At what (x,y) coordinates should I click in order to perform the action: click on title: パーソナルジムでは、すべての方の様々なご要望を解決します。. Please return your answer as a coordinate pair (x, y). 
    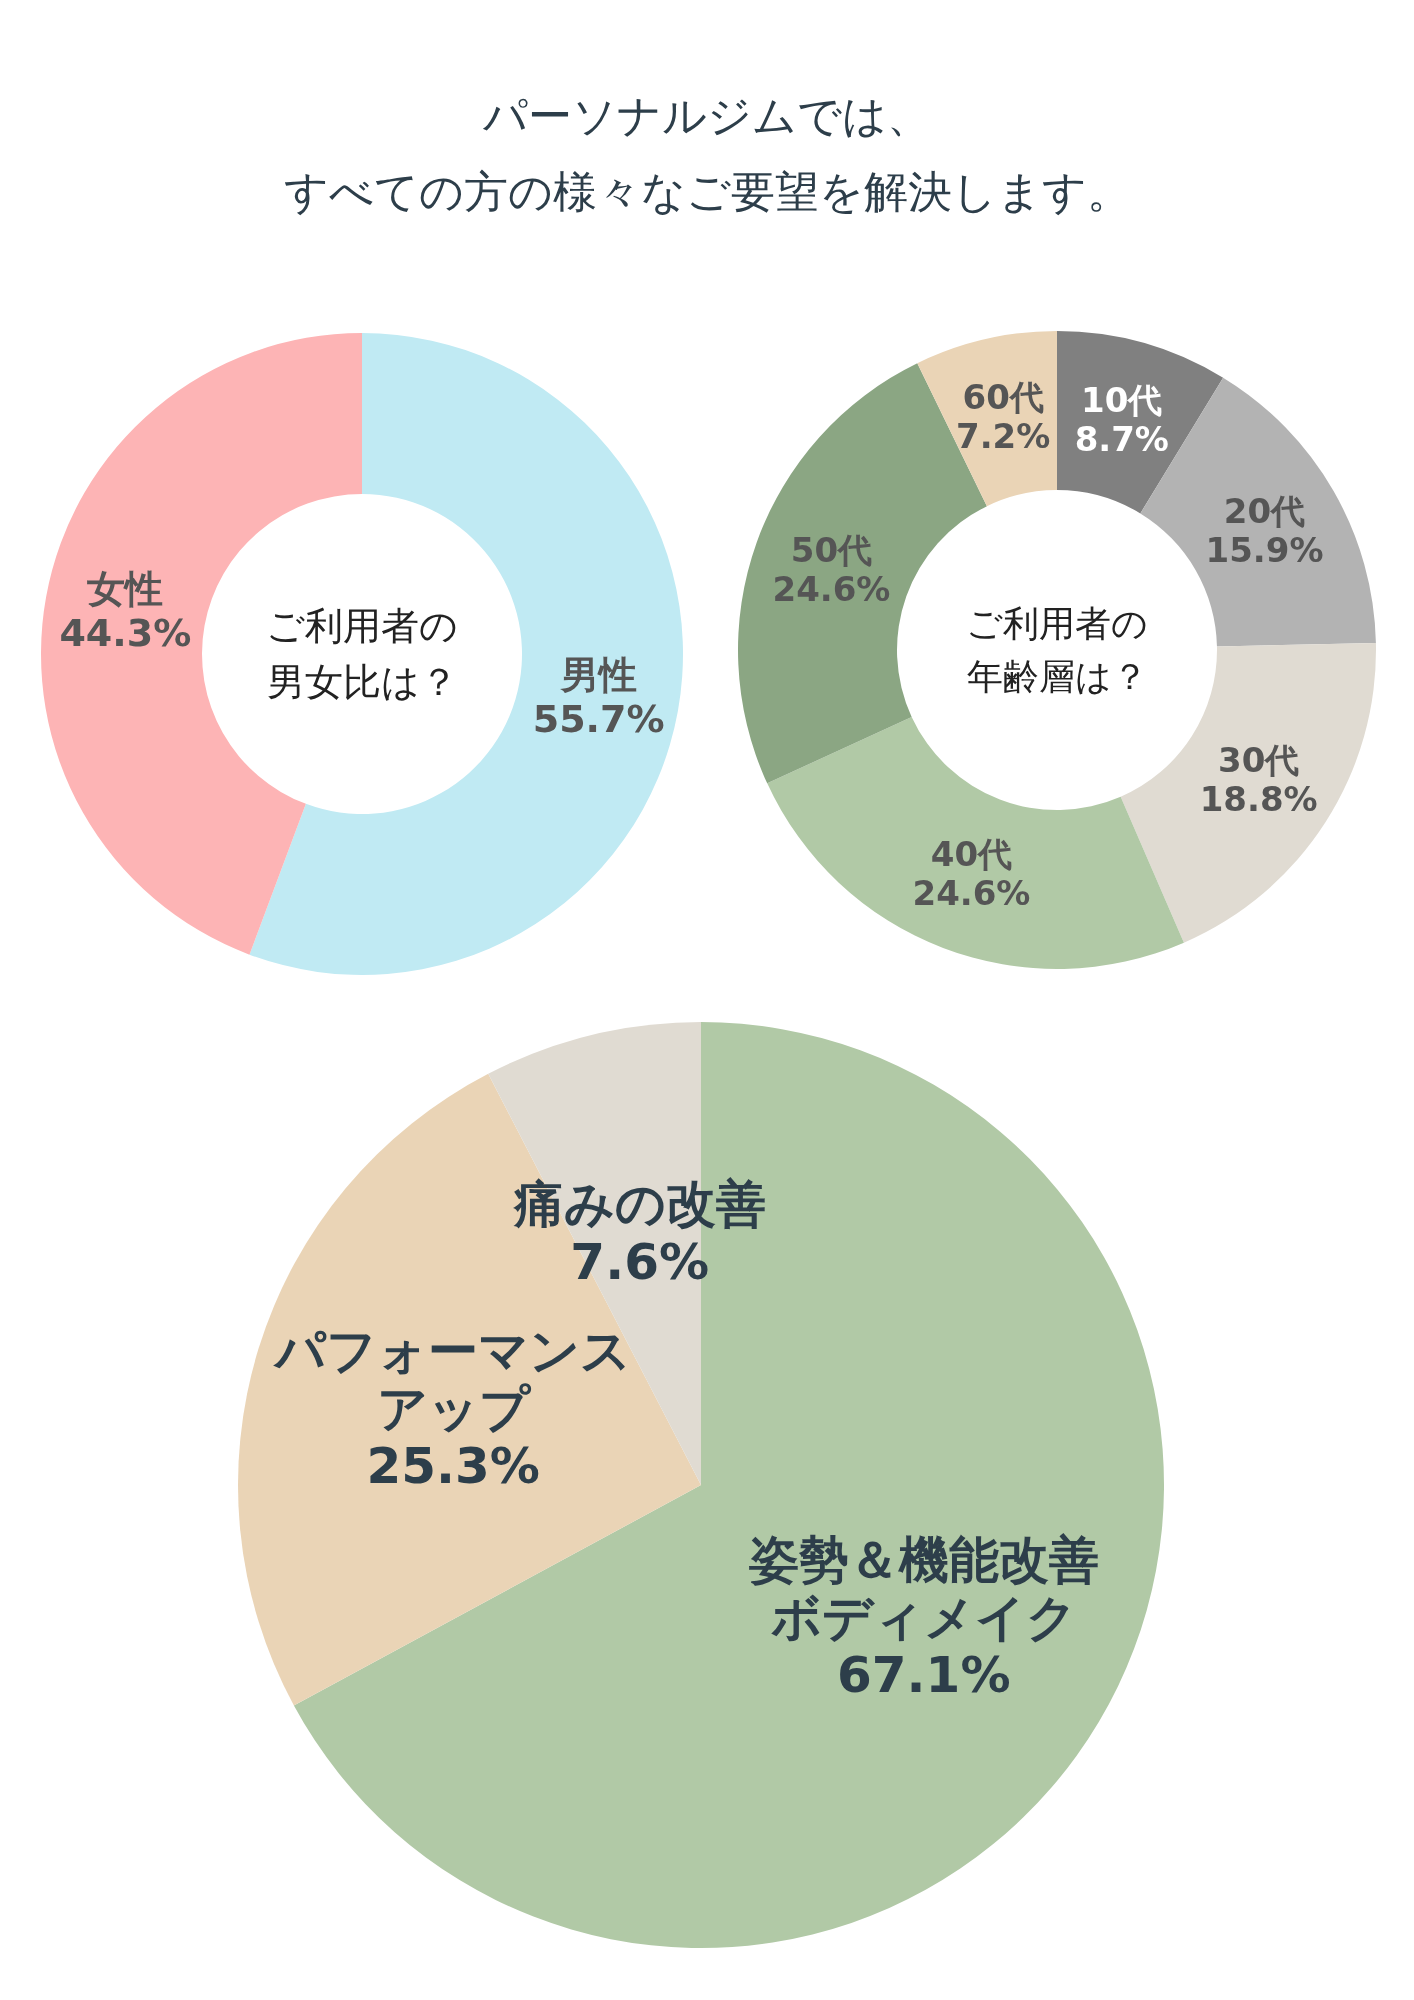
    Looking at the image, I should click on (707, 153).